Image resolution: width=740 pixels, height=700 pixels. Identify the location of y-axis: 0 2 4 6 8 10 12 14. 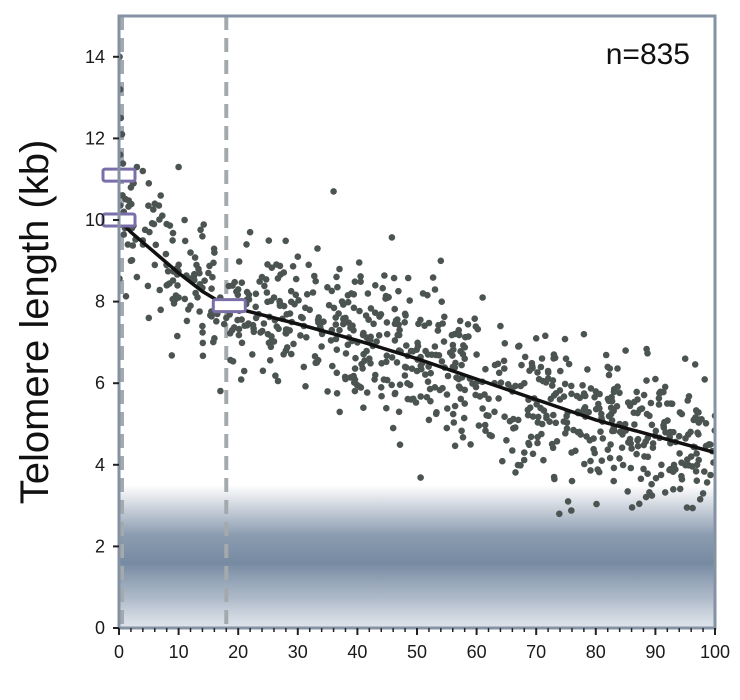
(102, 342).